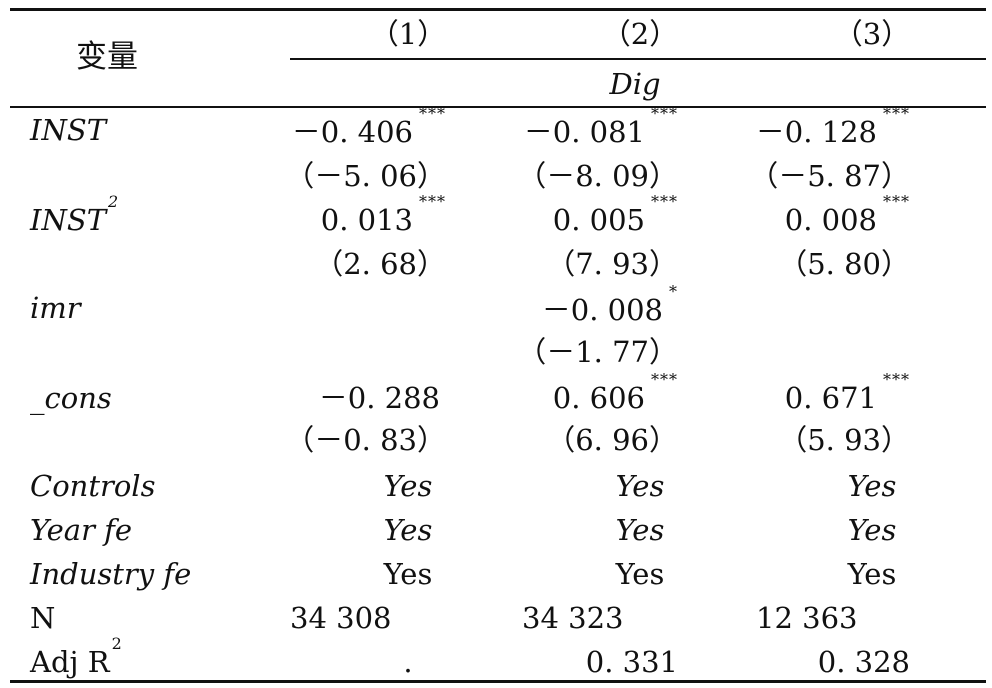  Describe the element at coordinates (71, 398) in the screenshot. I see `row-label-cons: _cons` at that location.